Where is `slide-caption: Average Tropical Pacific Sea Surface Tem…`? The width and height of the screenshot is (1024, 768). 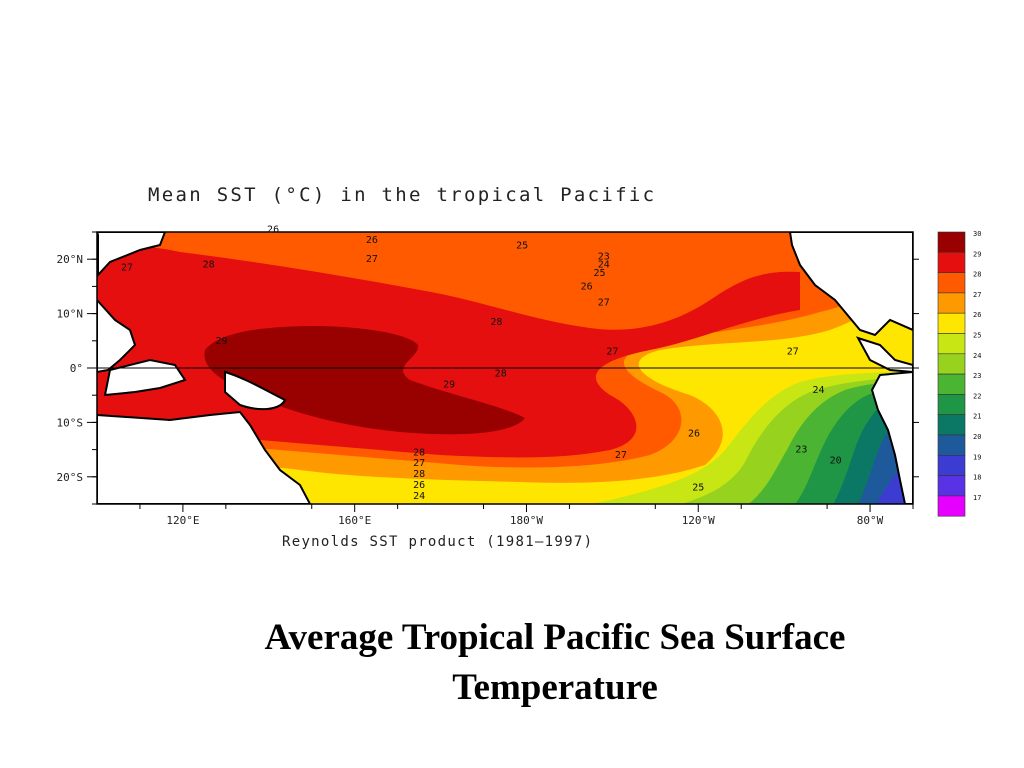
slide-caption: Average Tropical Pacific Sea Surface Tem… is located at coordinates (555, 663).